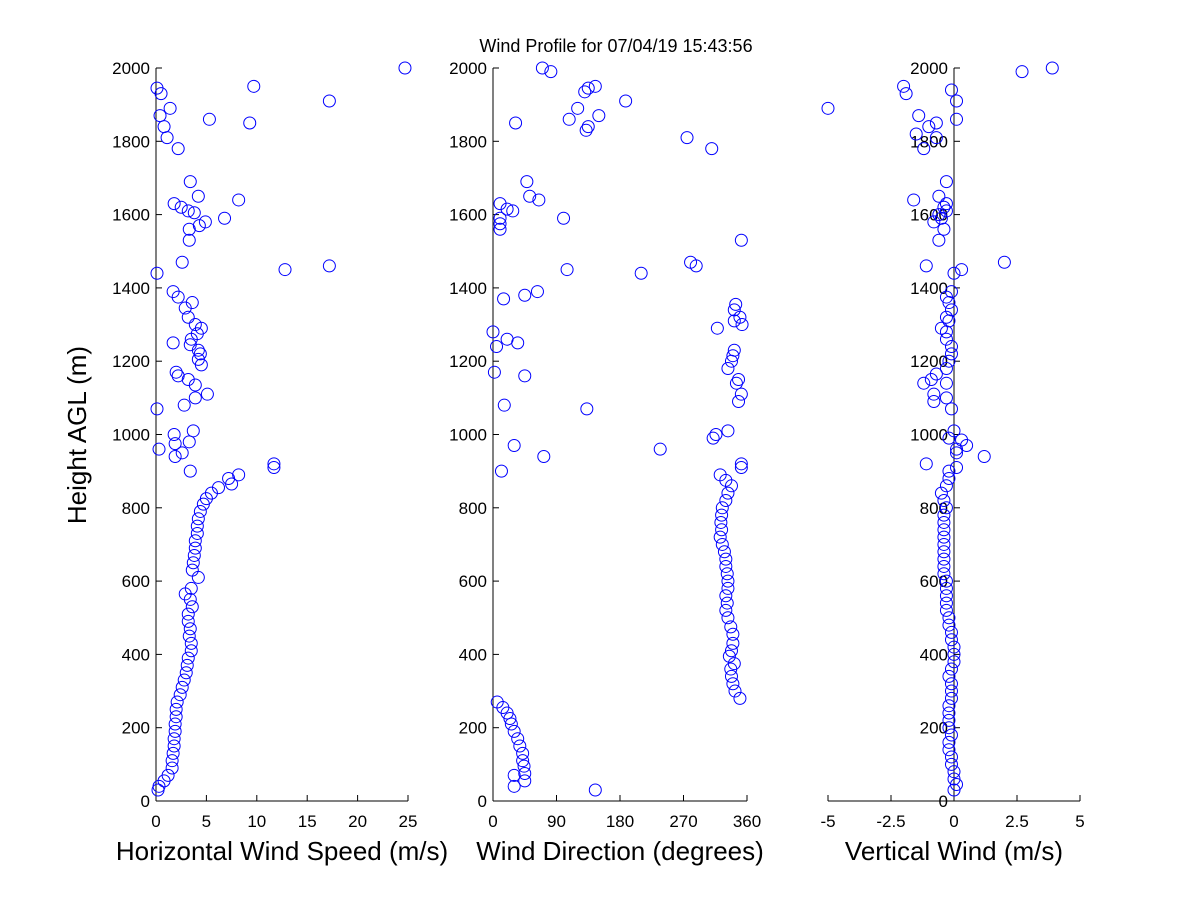 This screenshot has width=1200, height=905. I want to click on vertical-y-tick-label: 1000, so click(929, 435).